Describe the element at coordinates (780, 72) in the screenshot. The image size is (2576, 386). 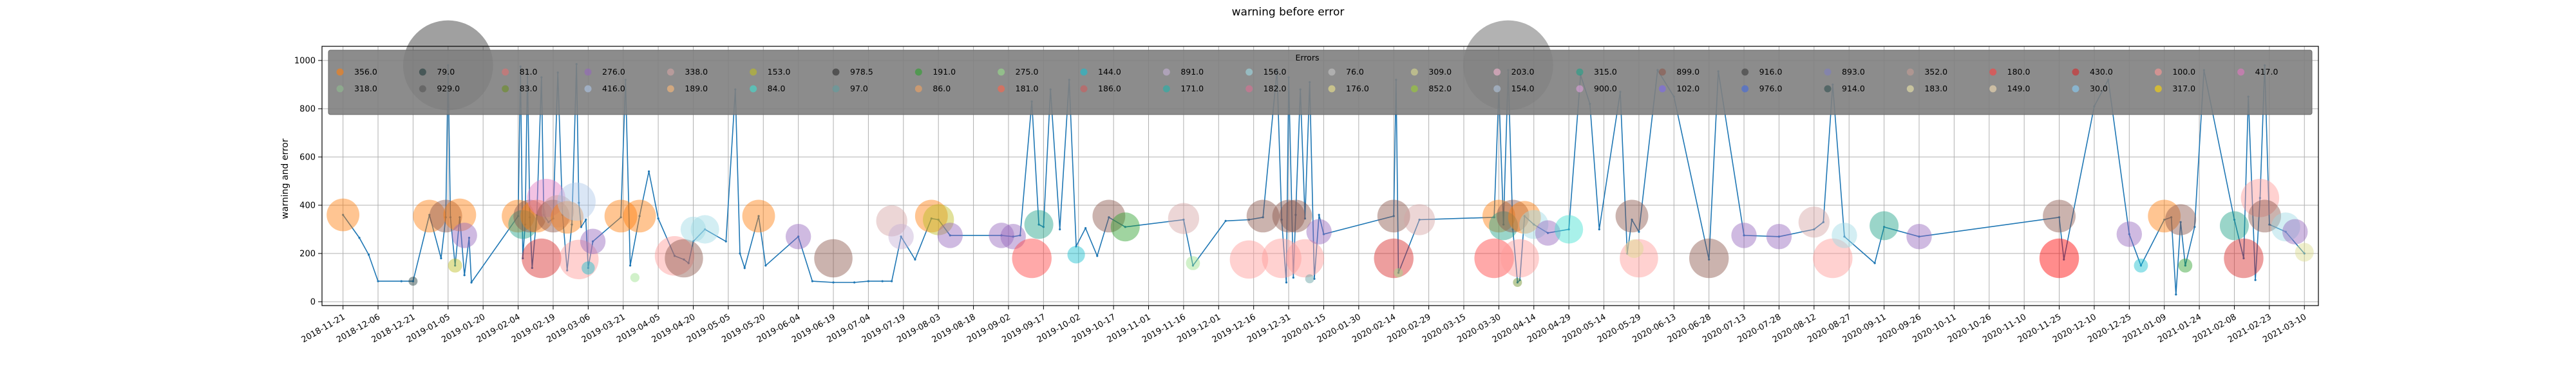
I see `legend-entry-label: 153.0` at that location.